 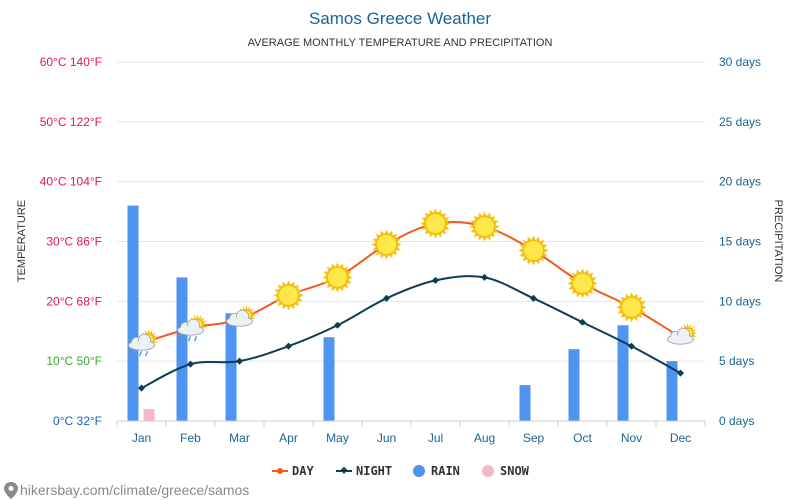 I want to click on legend-item-rain: RAIN, so click(x=436, y=471).